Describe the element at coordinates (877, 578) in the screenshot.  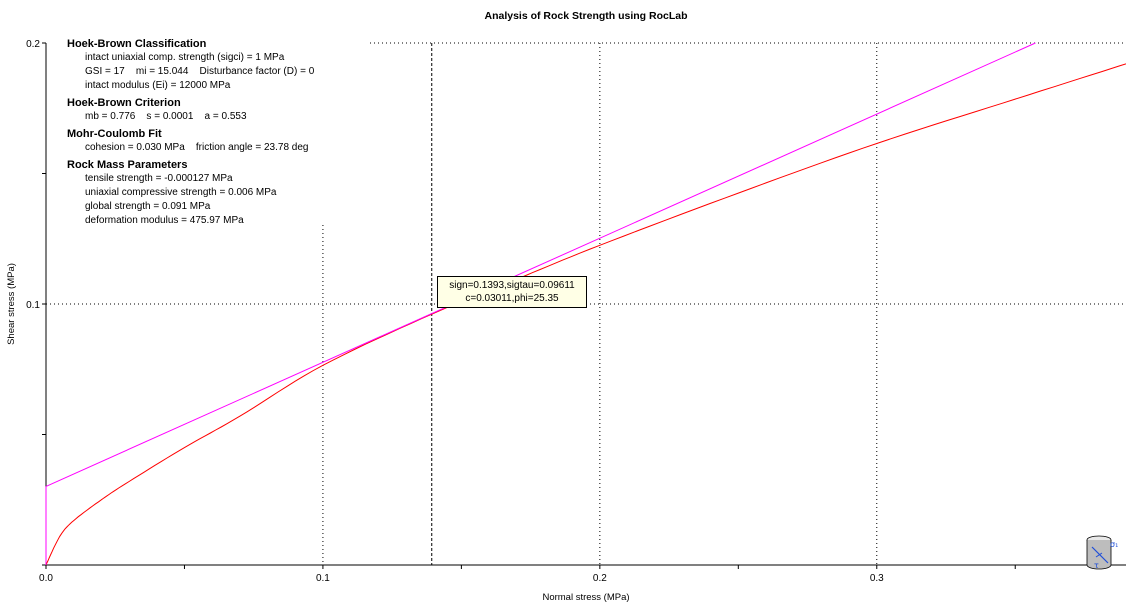
I see `x-tick-label: 0.3` at that location.